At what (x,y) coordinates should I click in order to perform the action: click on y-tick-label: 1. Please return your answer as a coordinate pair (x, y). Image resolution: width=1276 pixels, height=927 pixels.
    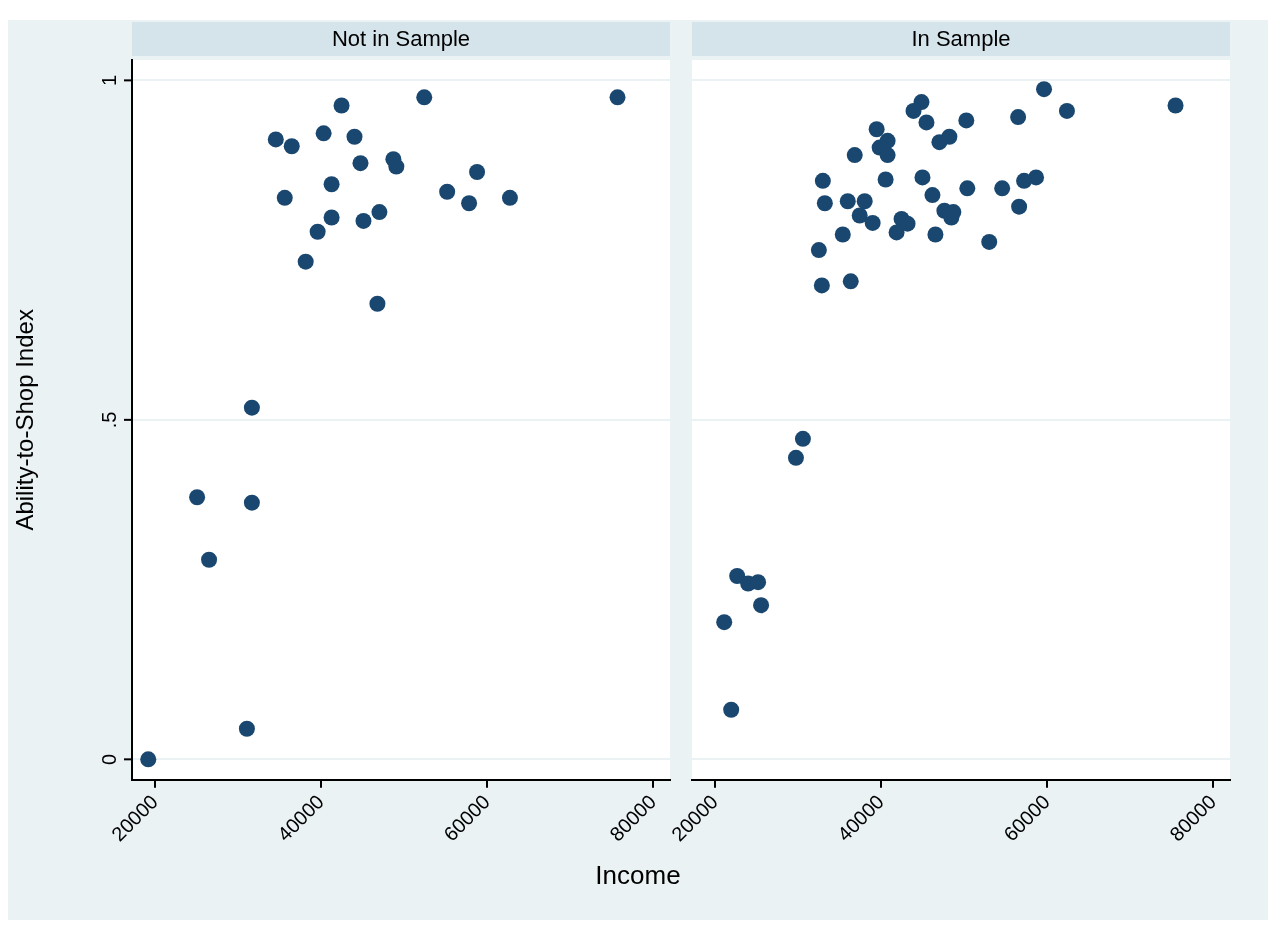
    Looking at the image, I should click on (108, 80).